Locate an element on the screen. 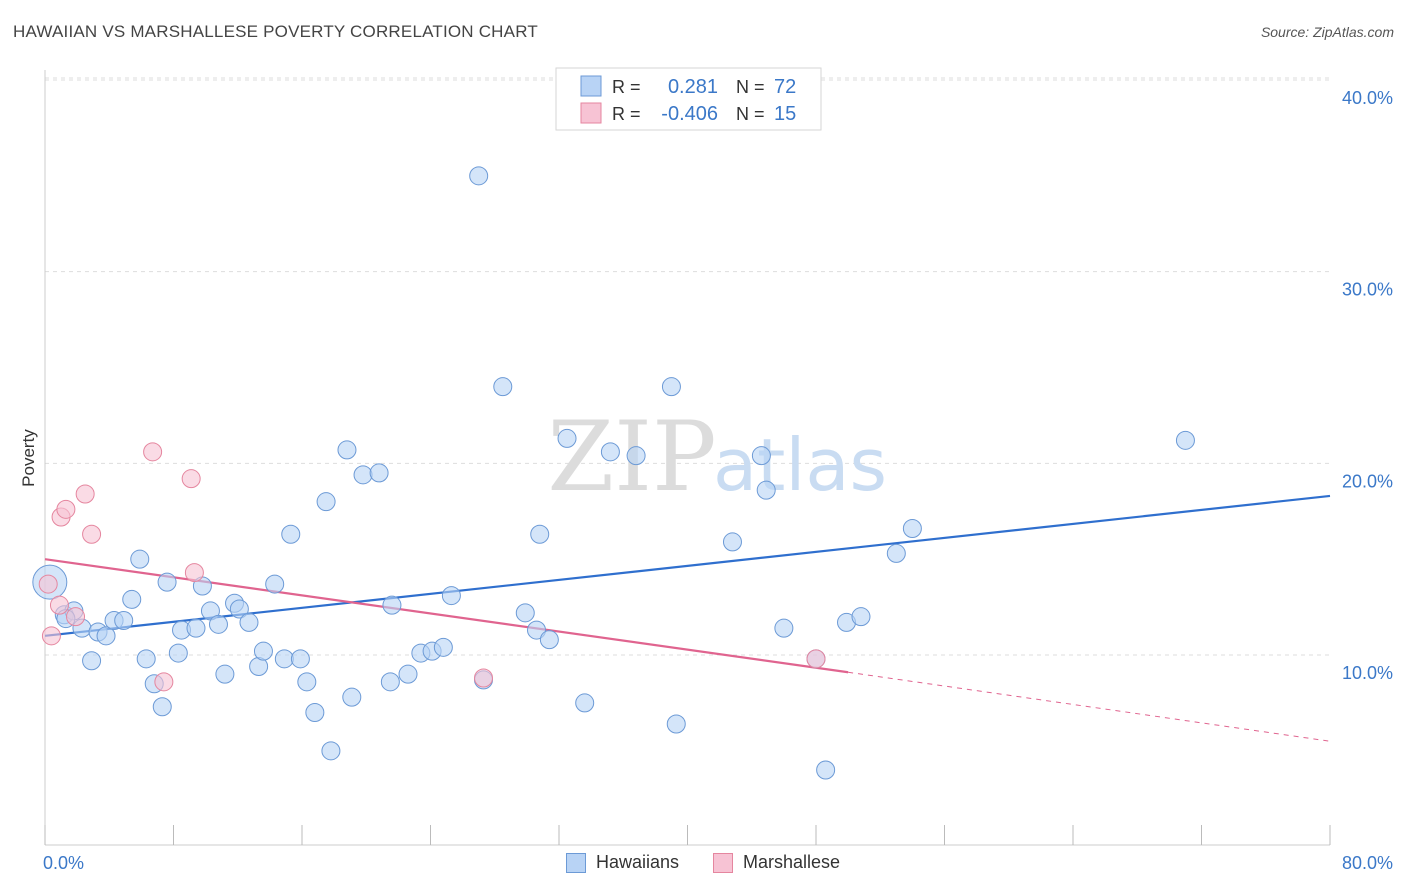 This screenshot has width=1406, height=892. series-legend-hawaiians: Hawaiians is located at coordinates (622, 862).